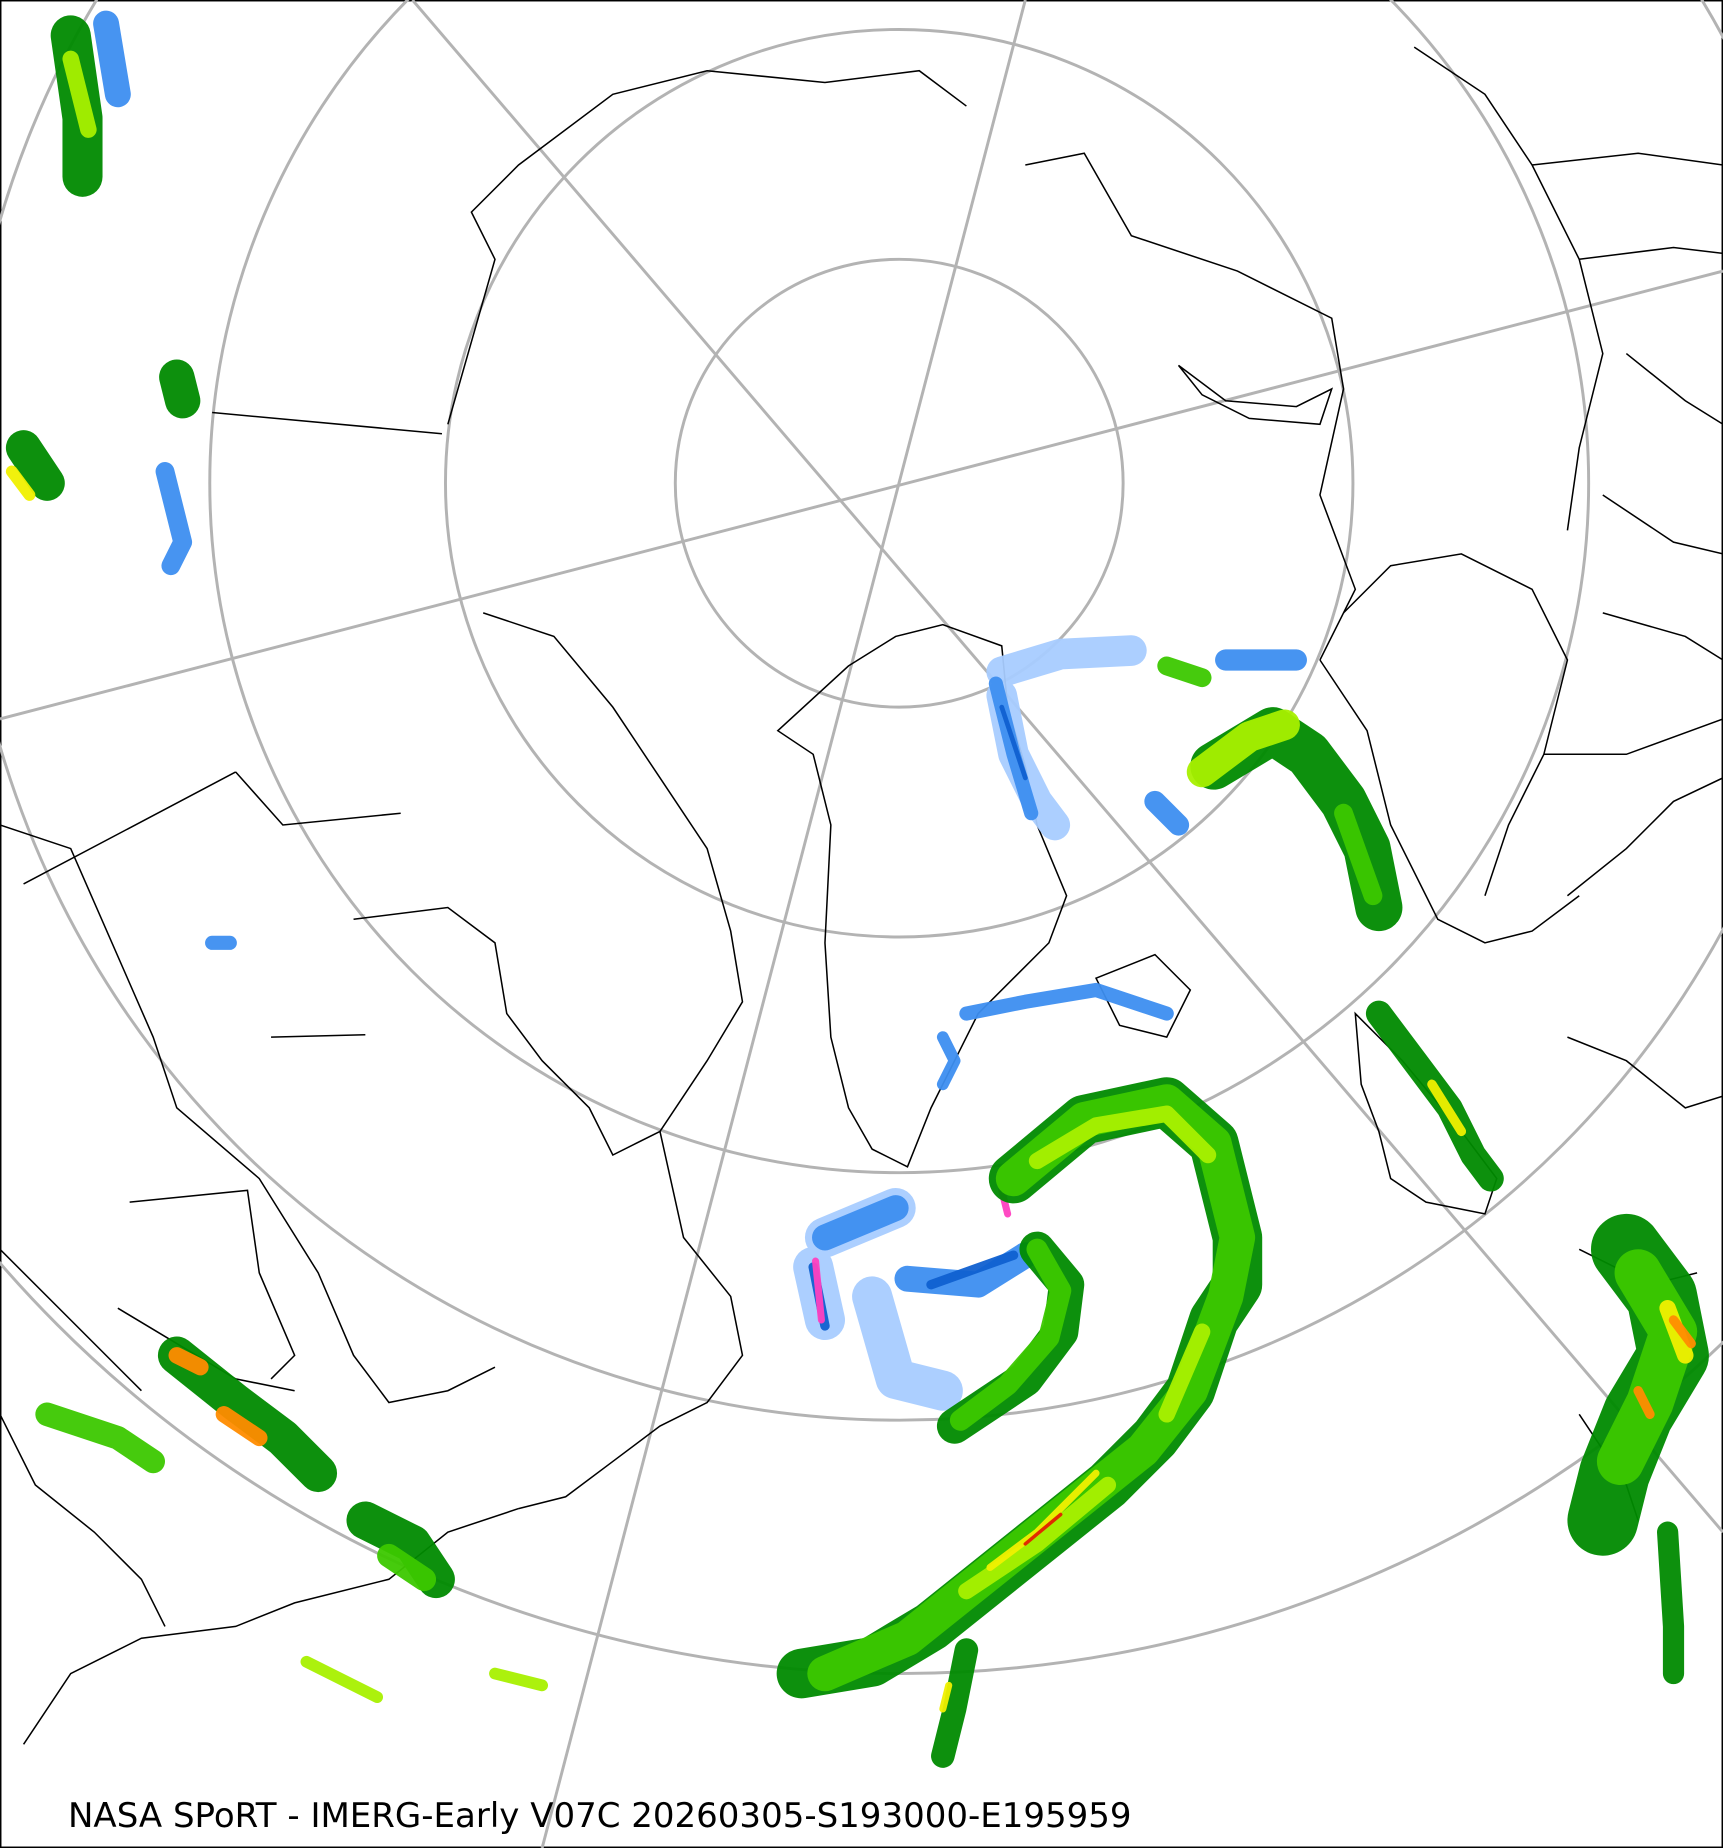 This screenshot has width=1723, height=1848. What do you see at coordinates (1043, 1529) in the screenshot?
I see `precip-band-red` at bounding box center [1043, 1529].